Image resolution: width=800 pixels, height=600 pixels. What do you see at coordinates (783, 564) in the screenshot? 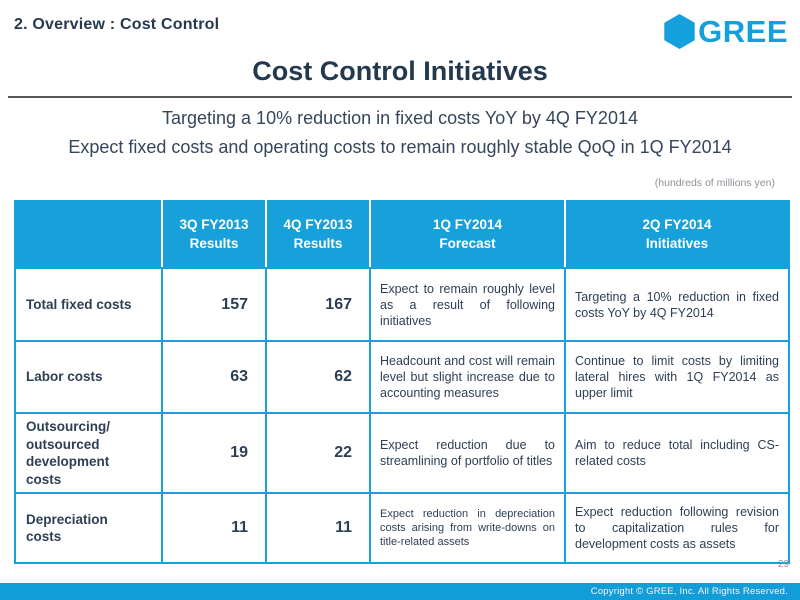
I see `page-number: 29` at bounding box center [783, 564].